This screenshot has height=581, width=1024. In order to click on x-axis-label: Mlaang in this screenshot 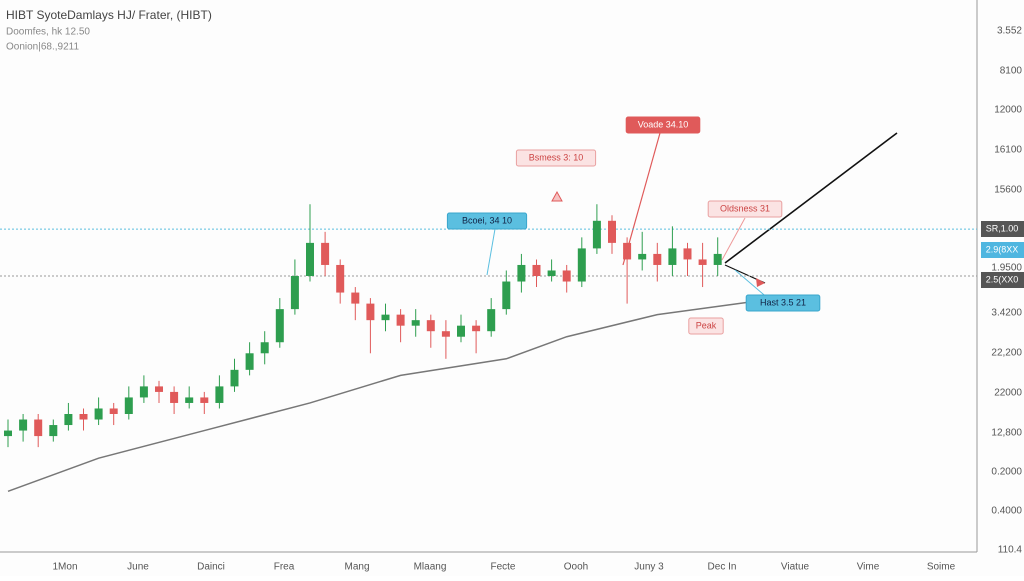, I will do `click(430, 567)`.